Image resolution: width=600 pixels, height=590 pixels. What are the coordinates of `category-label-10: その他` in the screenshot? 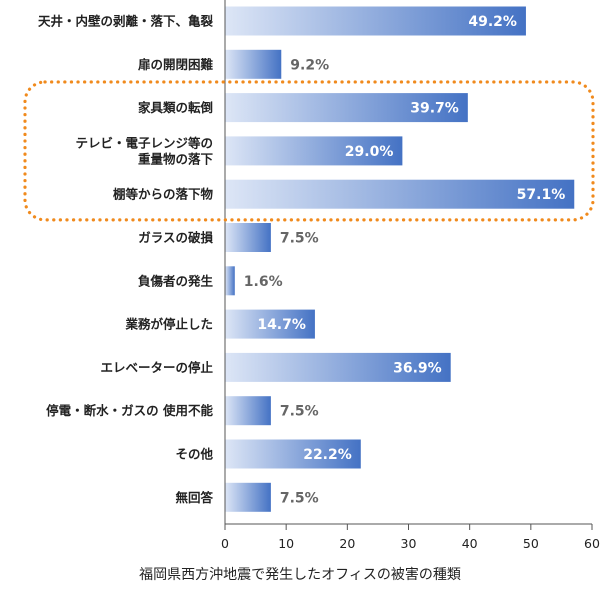 It's located at (194, 454).